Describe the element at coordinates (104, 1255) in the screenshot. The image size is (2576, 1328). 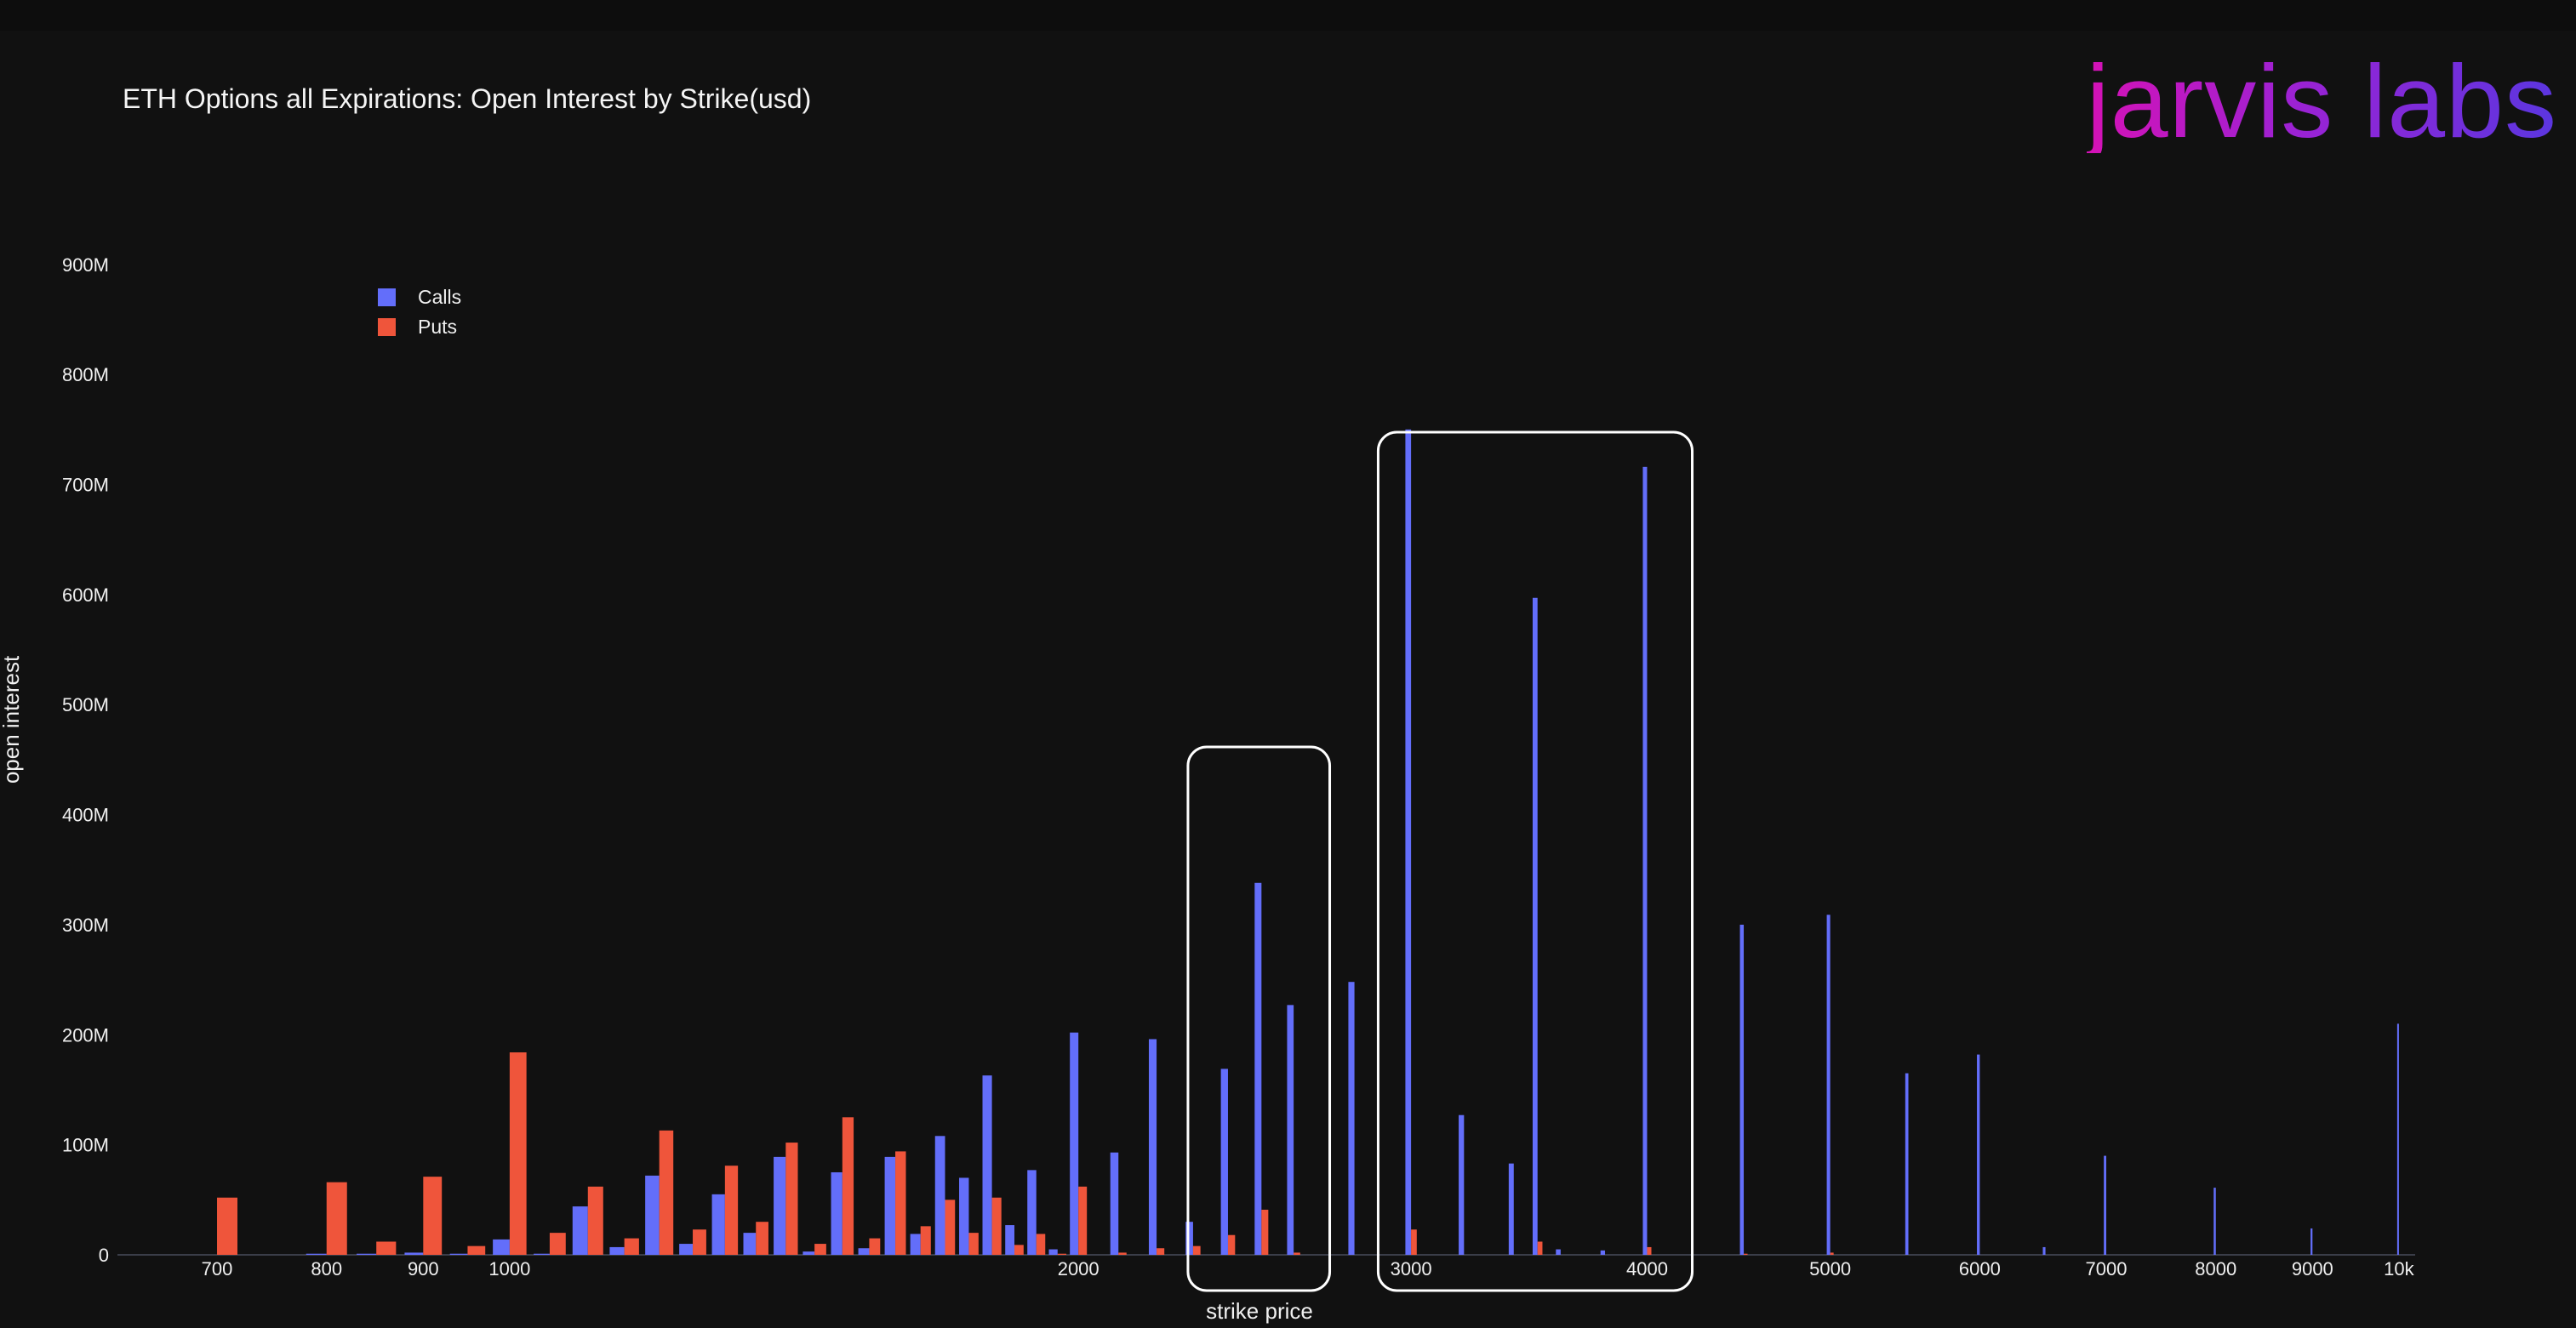
I see `y-tick-label: 0` at that location.